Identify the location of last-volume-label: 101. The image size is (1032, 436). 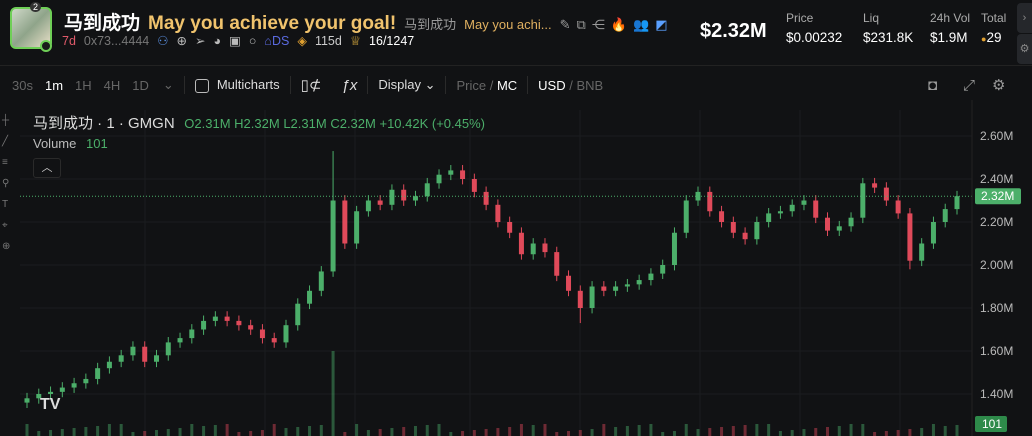
(992, 424).